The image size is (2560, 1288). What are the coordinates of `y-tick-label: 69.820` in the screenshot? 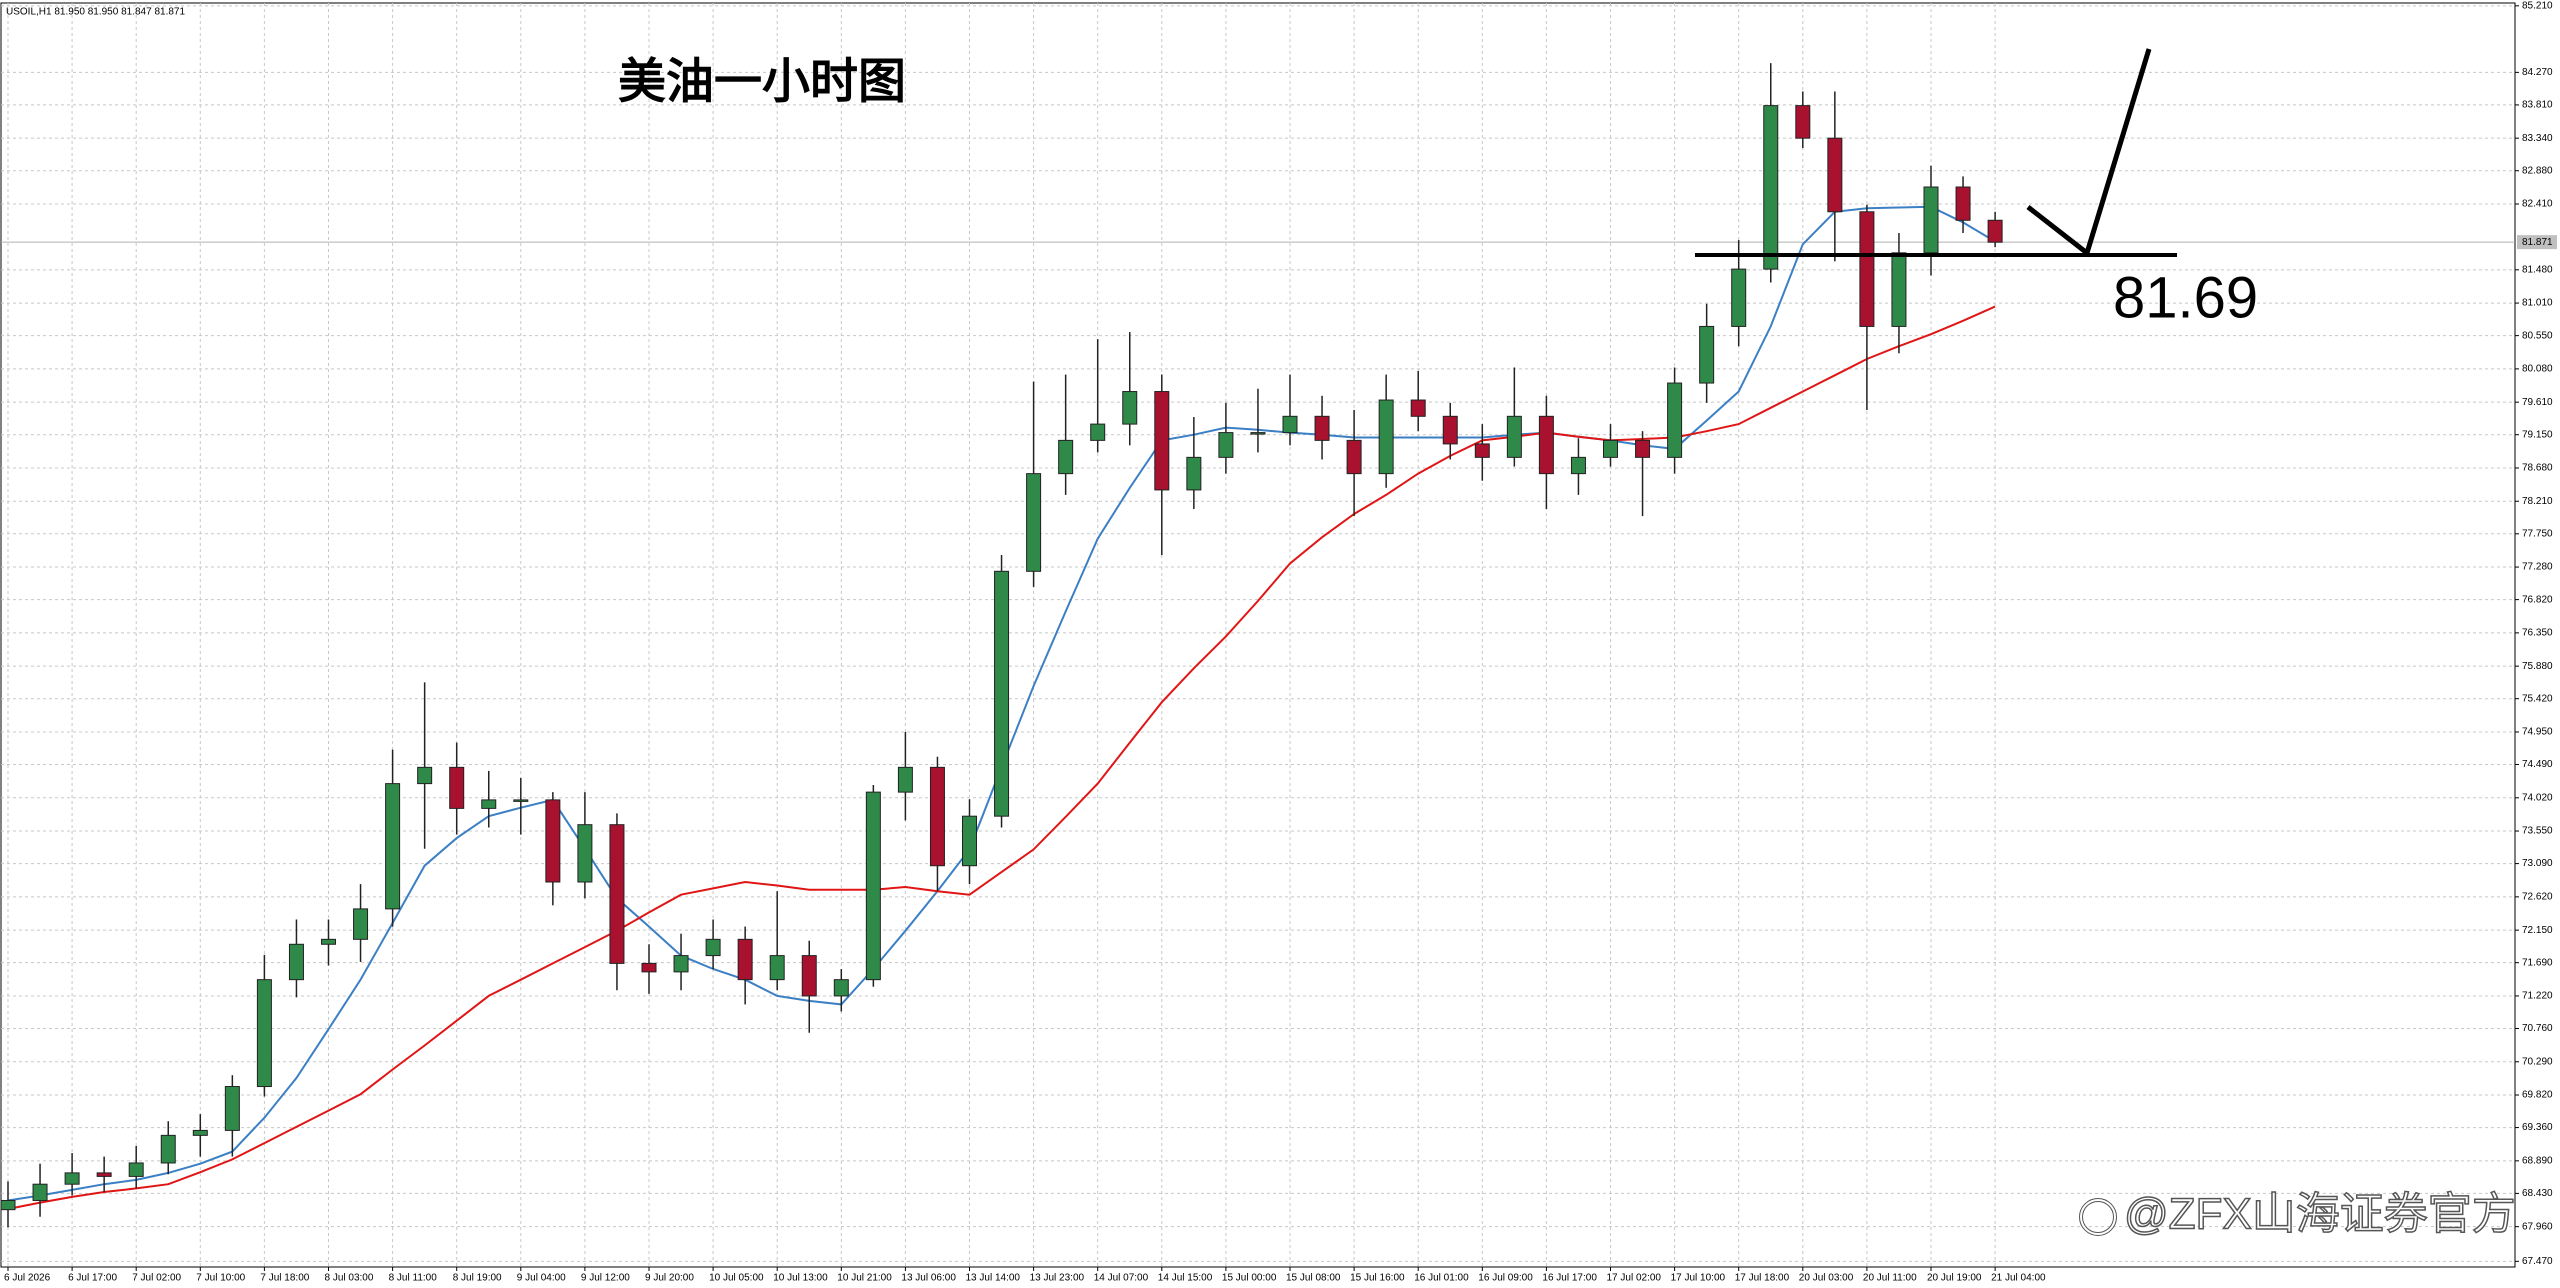 It's located at (2537, 1095).